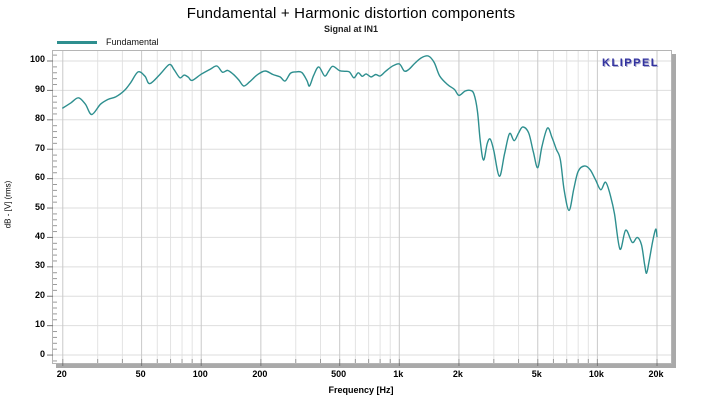 This screenshot has width=702, height=401. I want to click on y-tick-label-90: 90, so click(39, 88).